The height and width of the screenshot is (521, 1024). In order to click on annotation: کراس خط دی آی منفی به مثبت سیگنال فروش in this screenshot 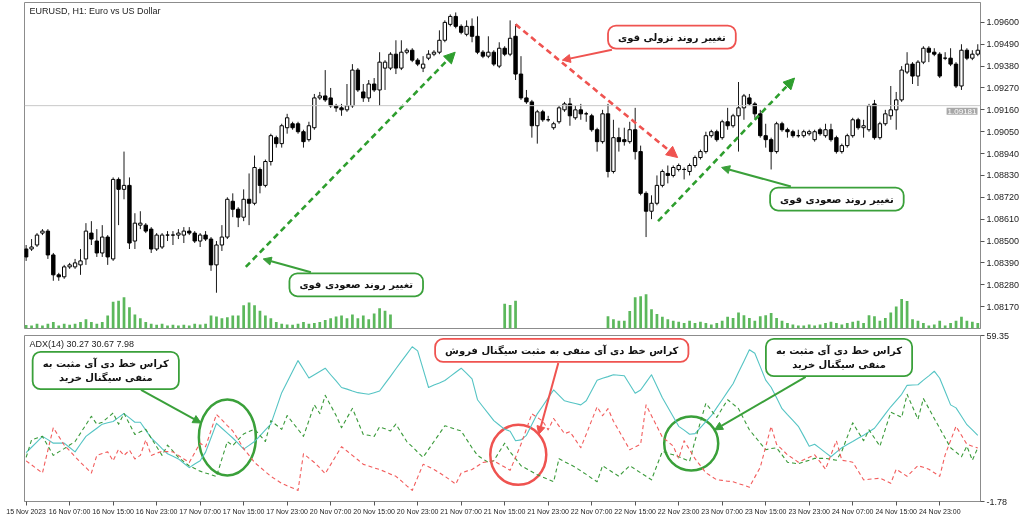, I will do `click(562, 350)`.